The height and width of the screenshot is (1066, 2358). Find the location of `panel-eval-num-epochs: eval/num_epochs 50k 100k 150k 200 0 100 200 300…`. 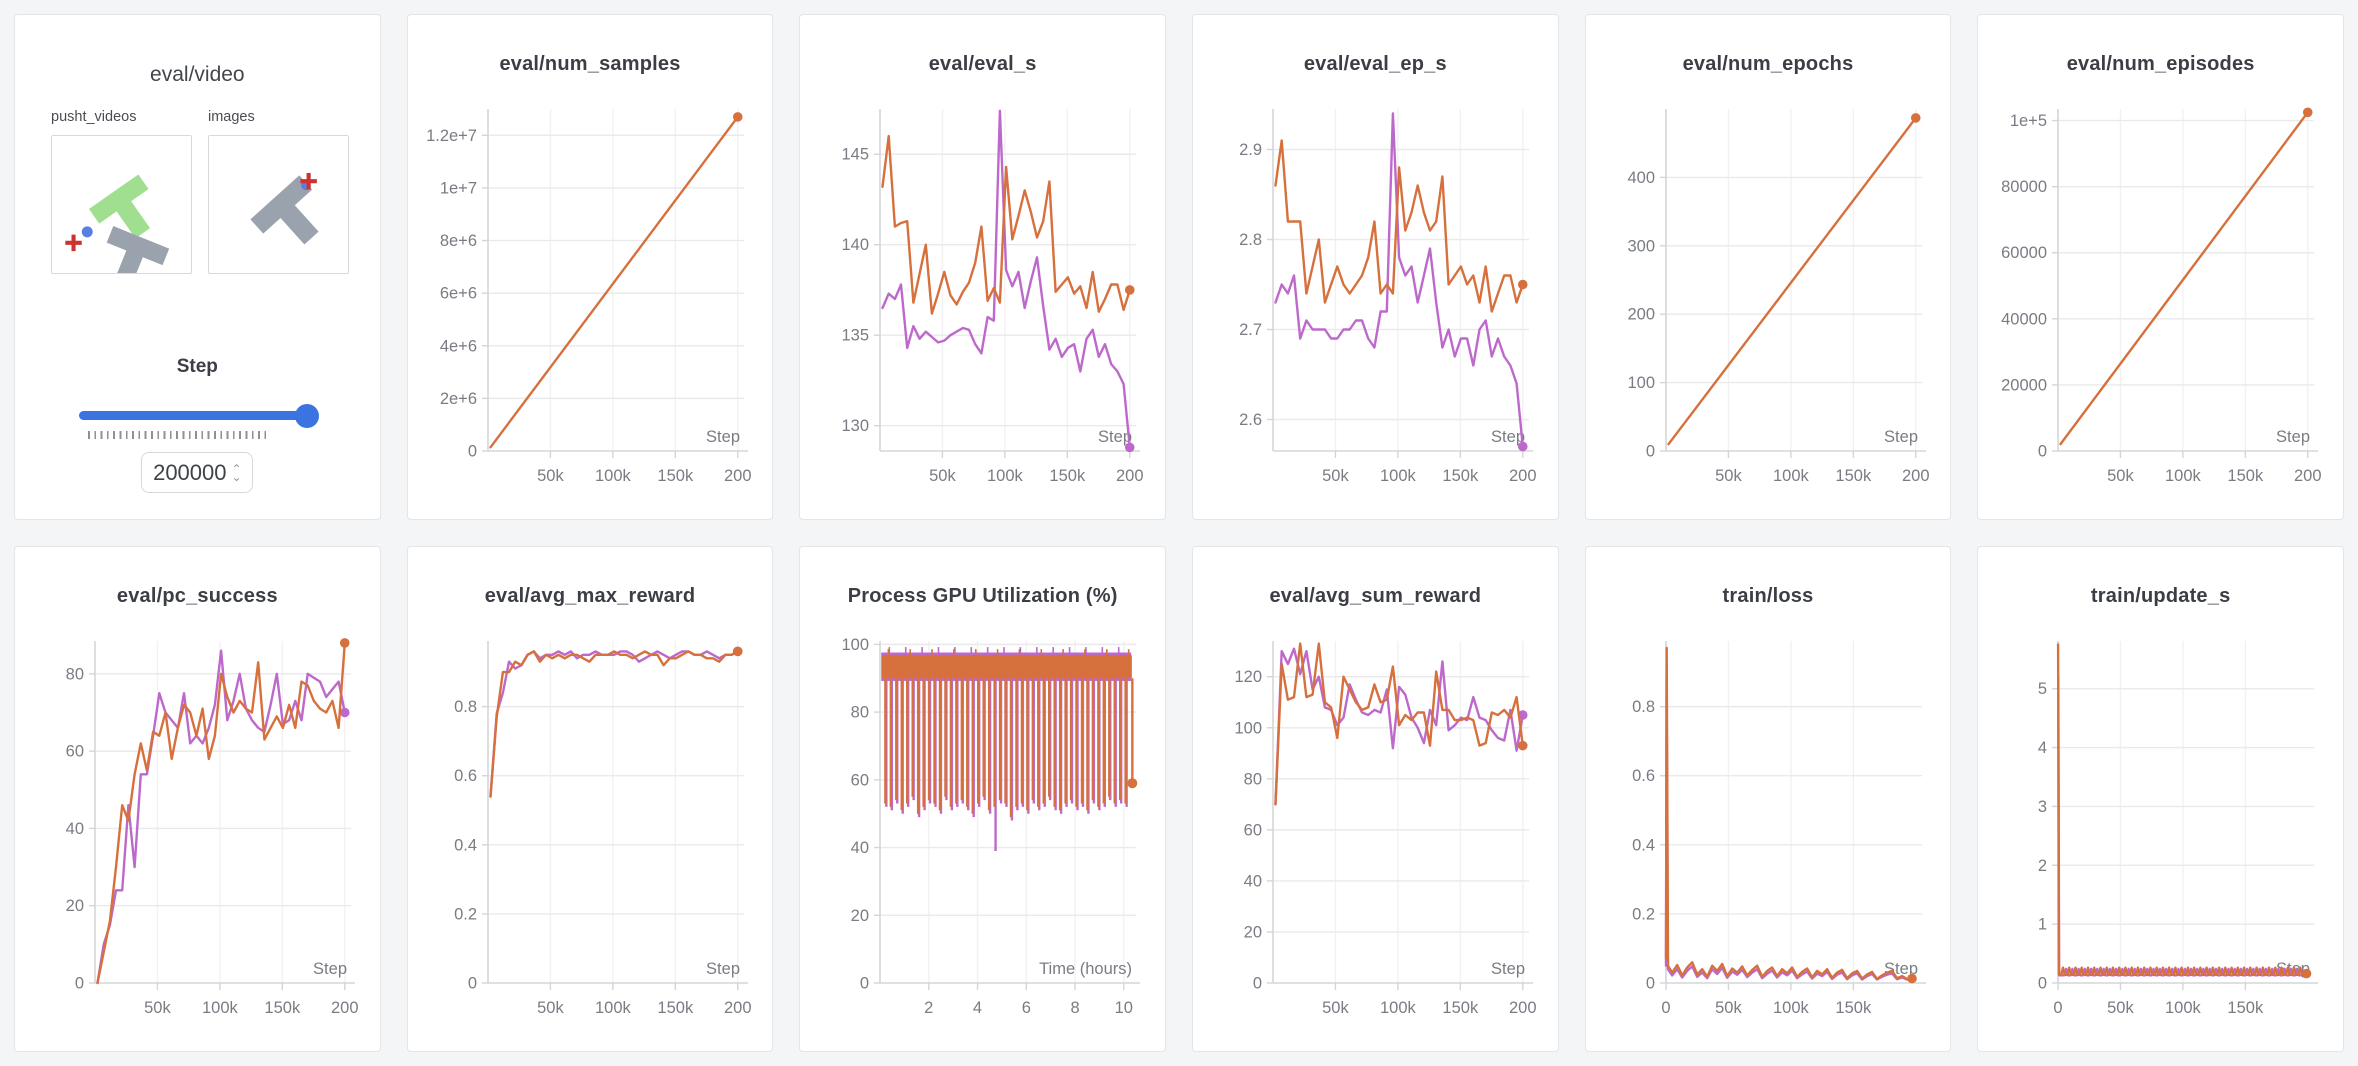

panel-eval-num-epochs: eval/num_epochs 50k 100k 150k 200 0 100 200 300… is located at coordinates (1768, 267).